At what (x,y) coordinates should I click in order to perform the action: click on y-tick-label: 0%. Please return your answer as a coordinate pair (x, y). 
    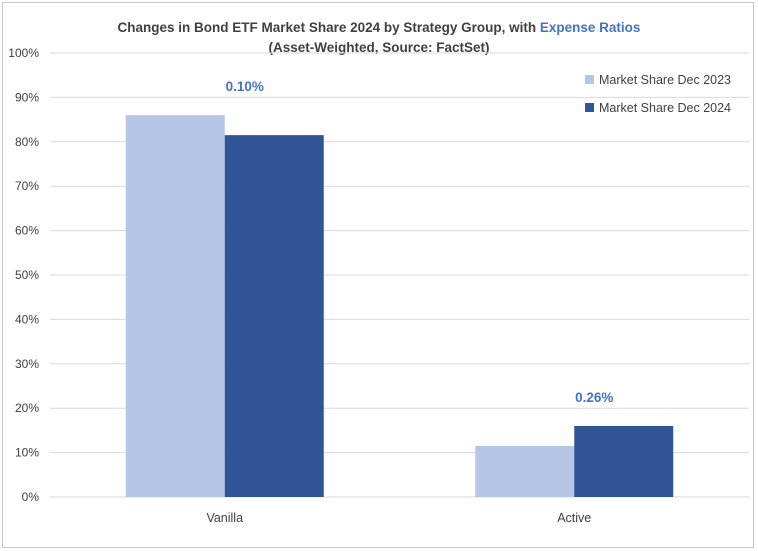
    Looking at the image, I should click on (31, 497).